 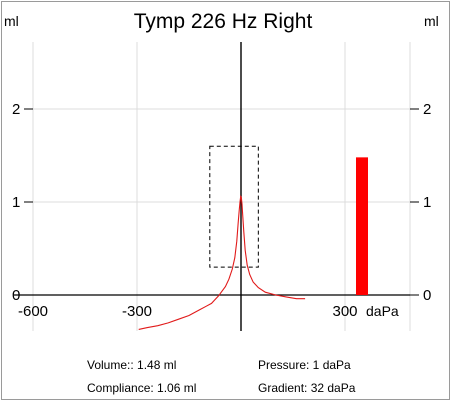 I want to click on stat-gradient: Gradient: 32 daPa, so click(x=307, y=388).